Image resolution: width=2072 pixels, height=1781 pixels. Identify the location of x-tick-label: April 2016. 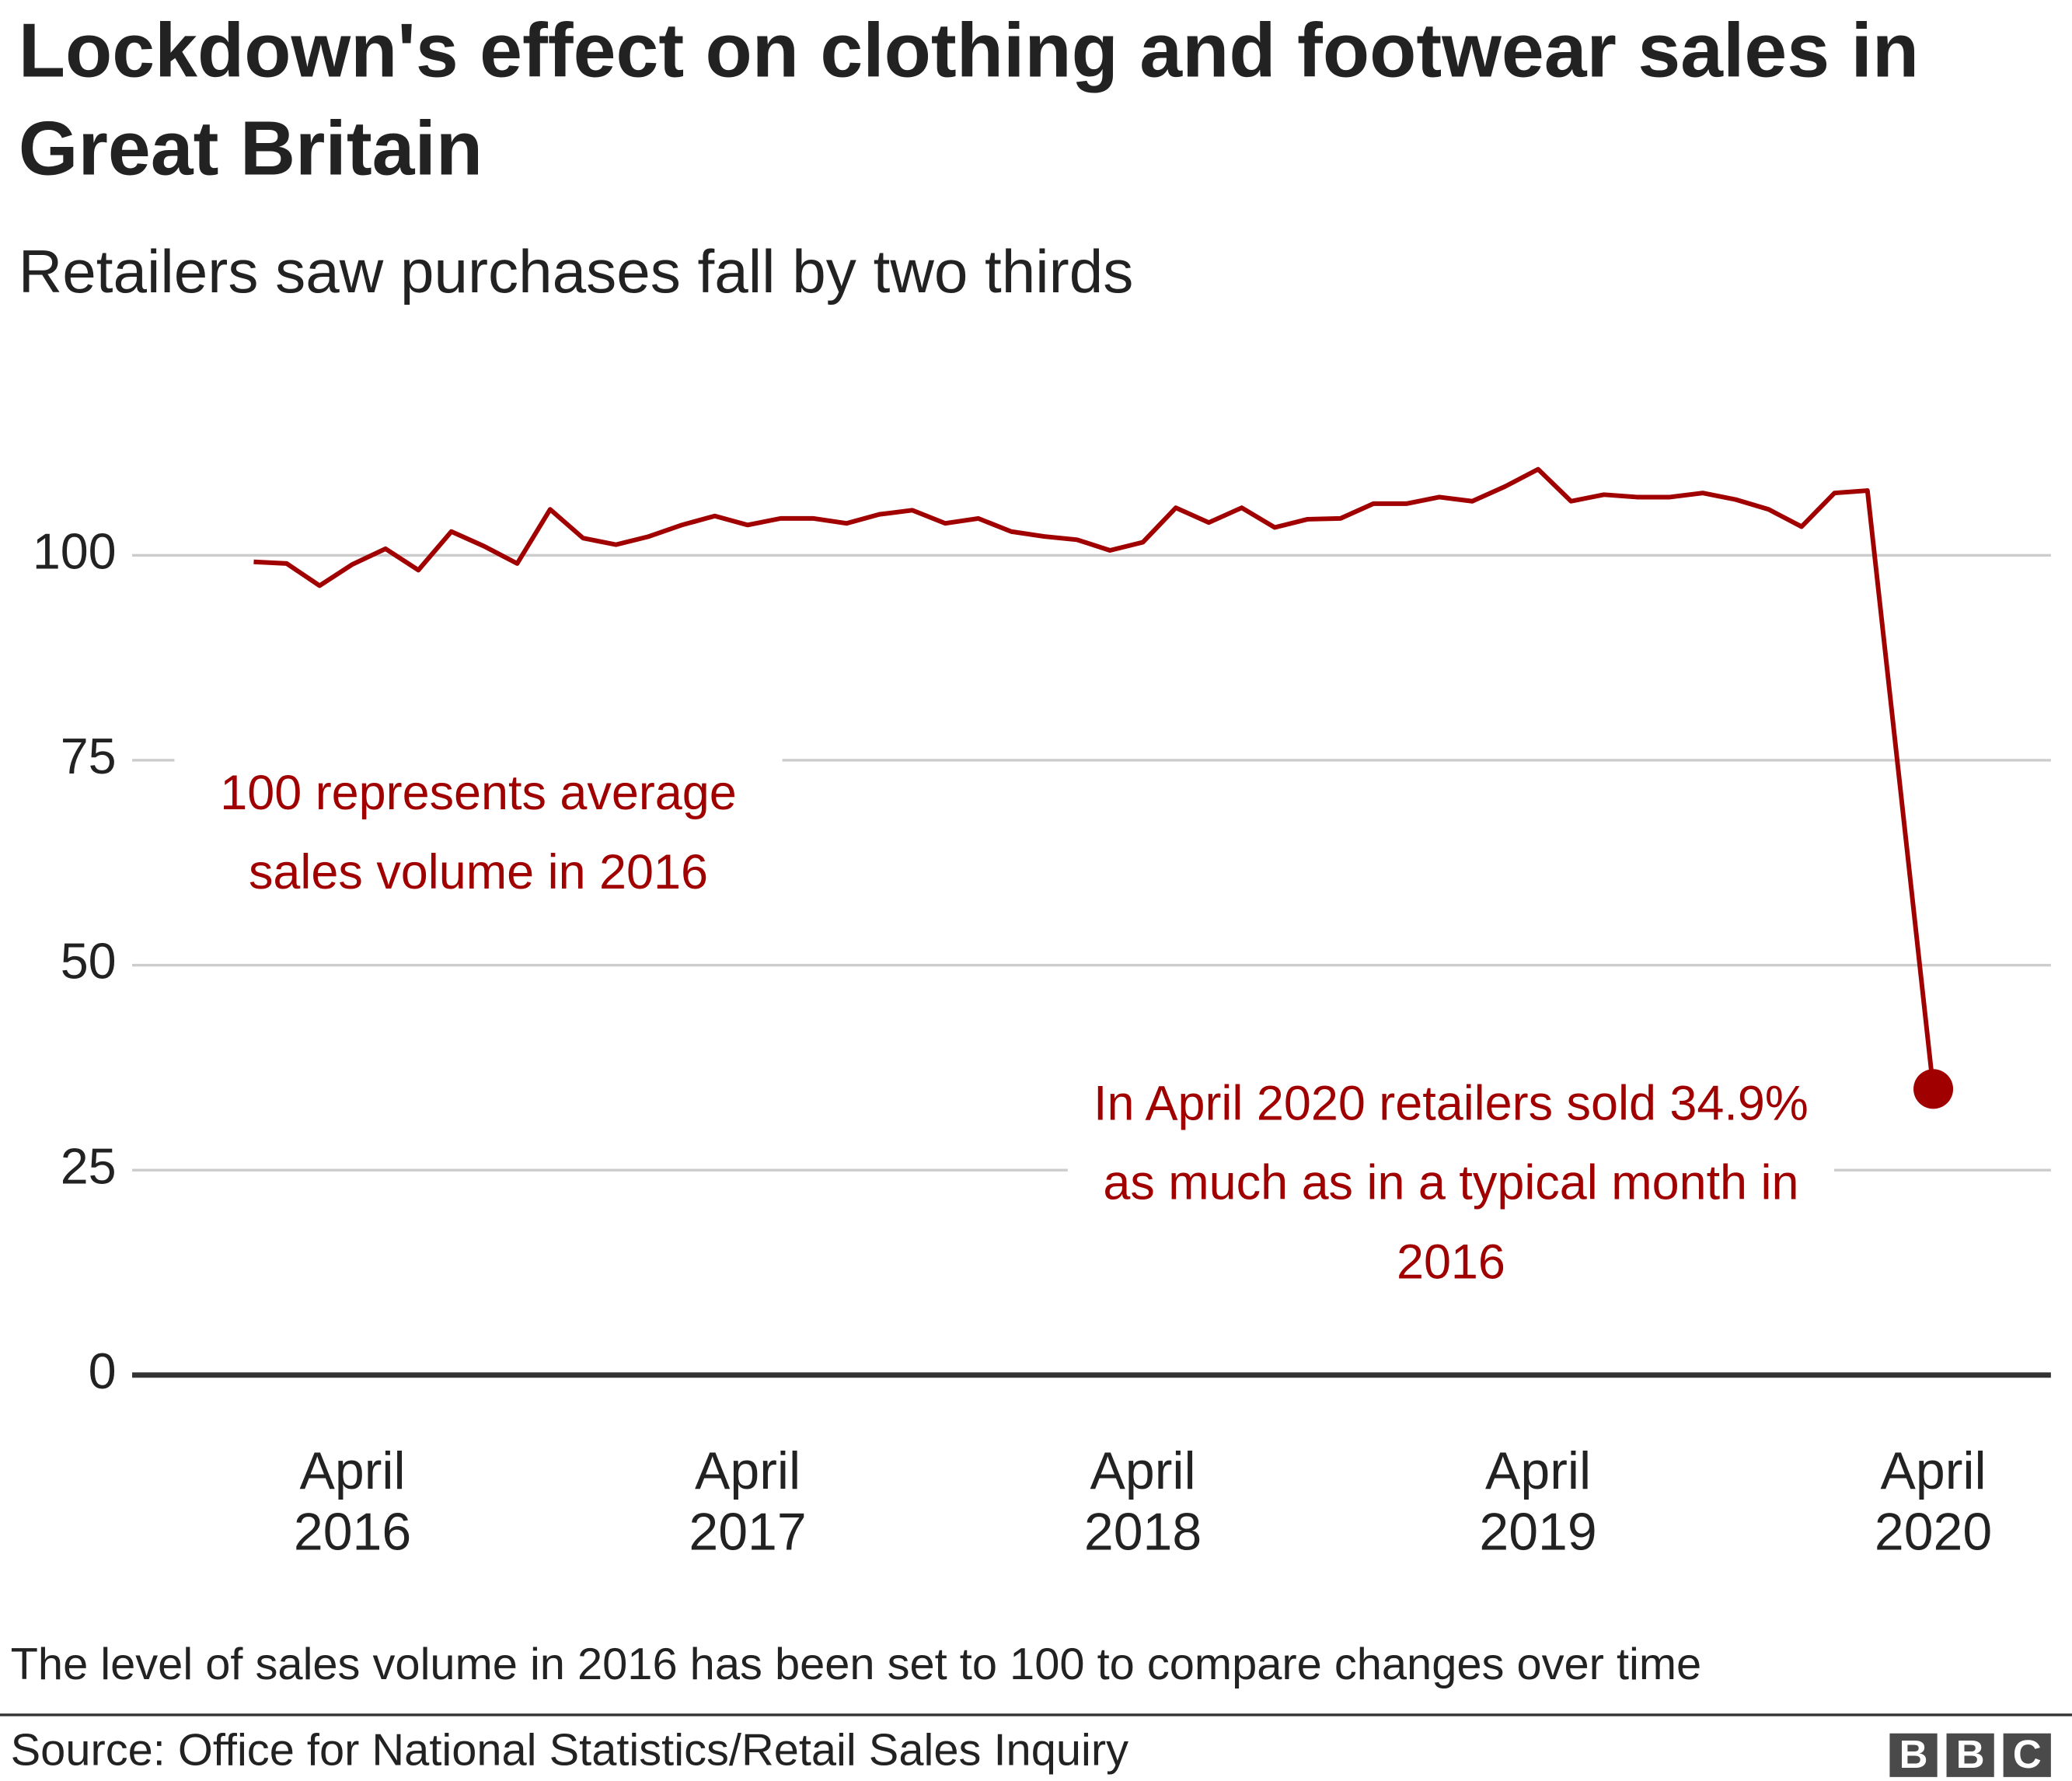
(352, 1502).